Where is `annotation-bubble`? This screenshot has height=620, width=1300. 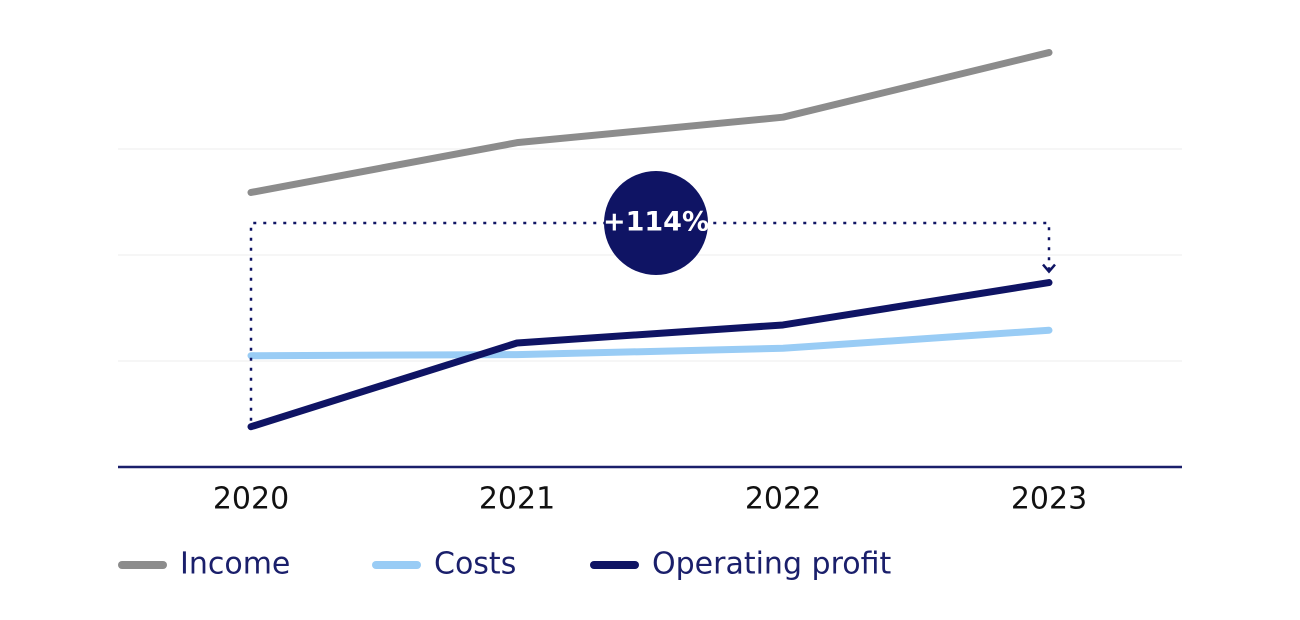
annotation-bubble is located at coordinates (656, 223).